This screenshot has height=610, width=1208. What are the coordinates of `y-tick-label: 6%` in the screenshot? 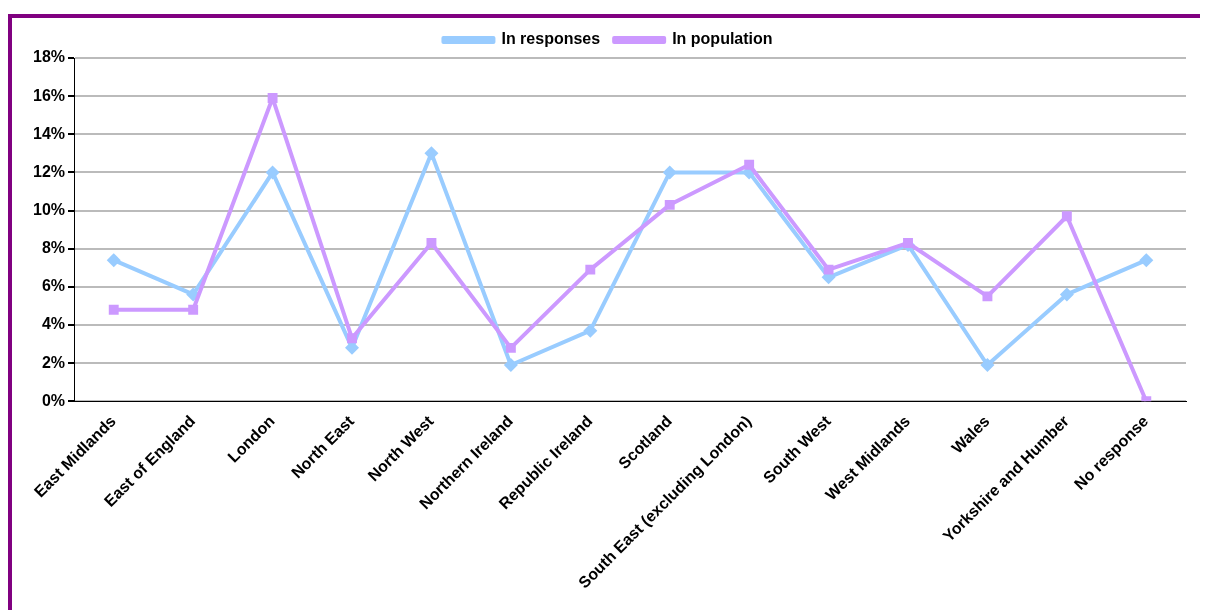 It's located at (53, 286).